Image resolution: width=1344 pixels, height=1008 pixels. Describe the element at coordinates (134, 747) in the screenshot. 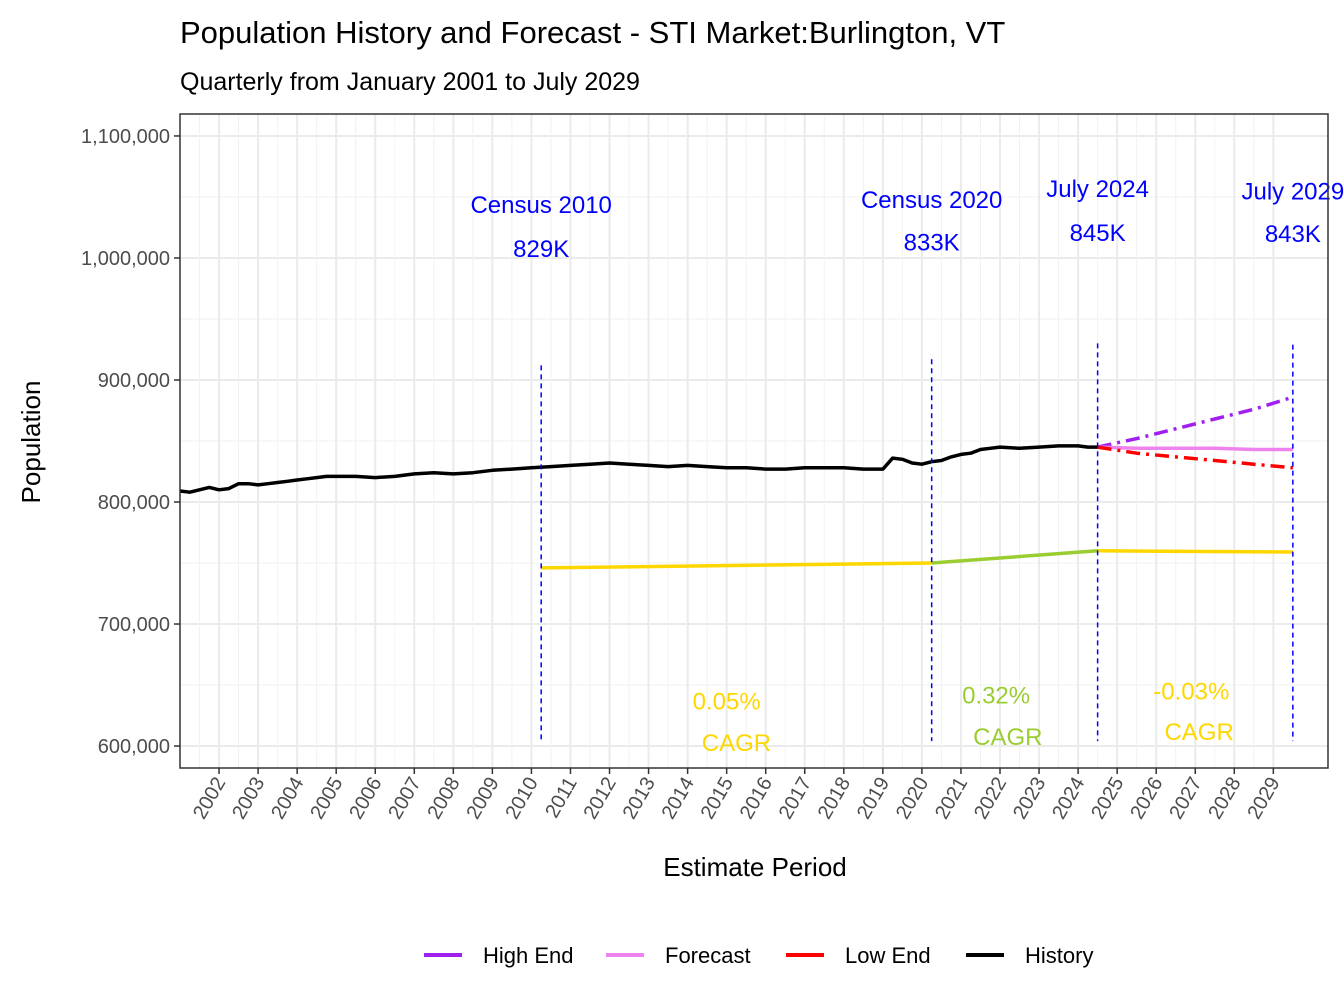

I see `y-tick-label: 600,000` at that location.